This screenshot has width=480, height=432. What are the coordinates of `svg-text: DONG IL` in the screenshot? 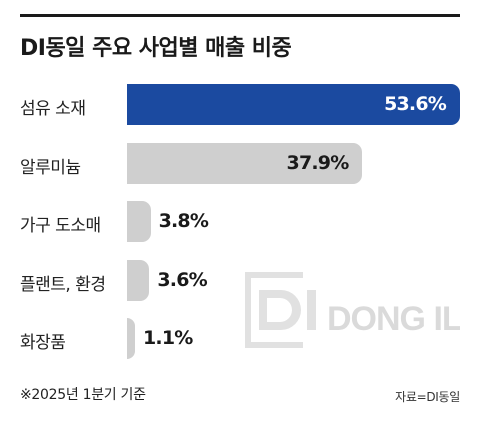 It's located at (393, 319).